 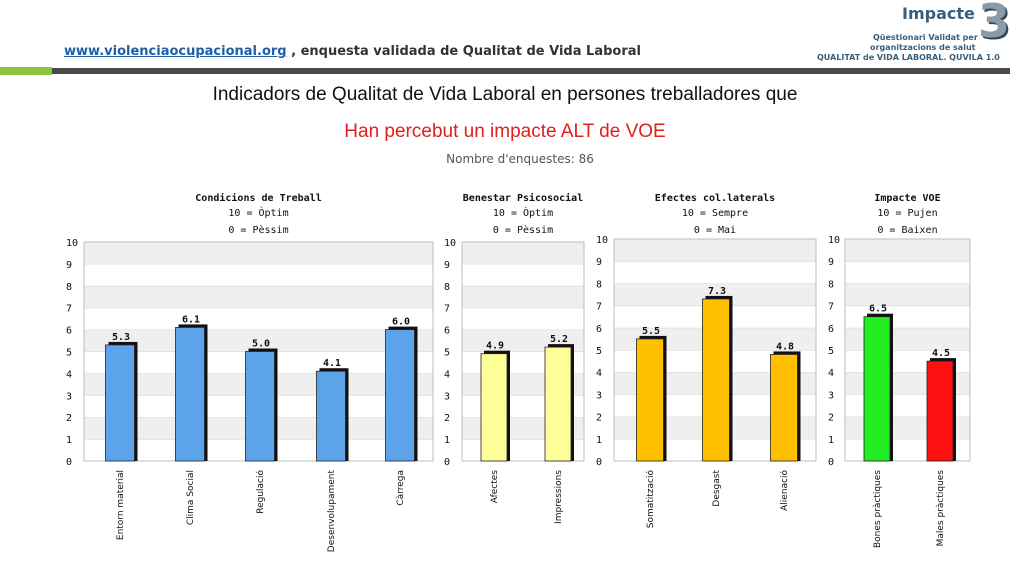 I want to click on chart-subtitle-line: 10 = Sempre, so click(x=715, y=213).